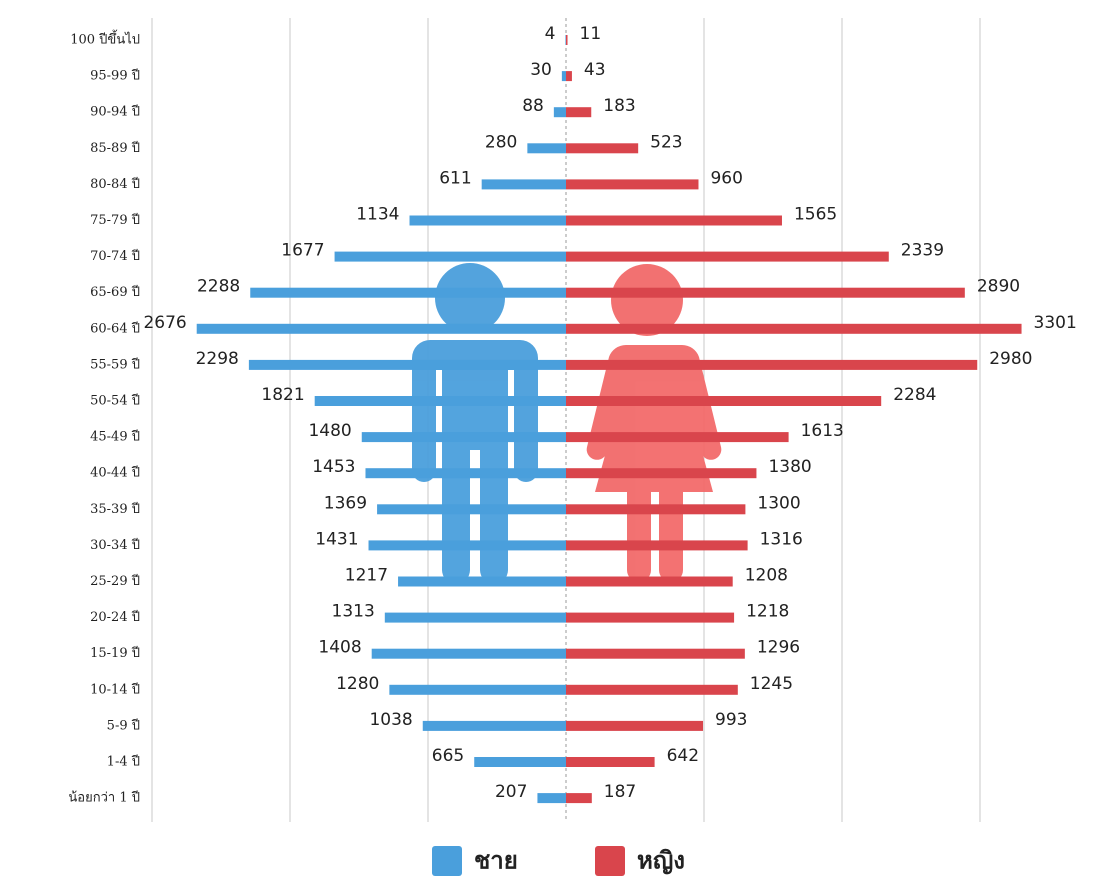 The height and width of the screenshot is (882, 1106). Describe the element at coordinates (115, 473) in the screenshot. I see `y-tick-label: 40-44 ปี` at that location.